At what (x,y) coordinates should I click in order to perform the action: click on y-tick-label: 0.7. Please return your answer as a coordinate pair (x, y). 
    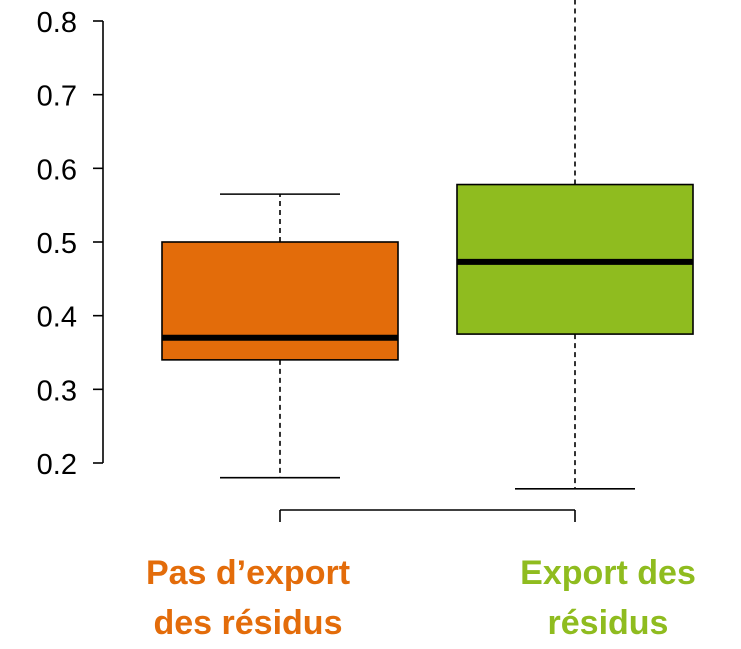
    Looking at the image, I should click on (57, 97).